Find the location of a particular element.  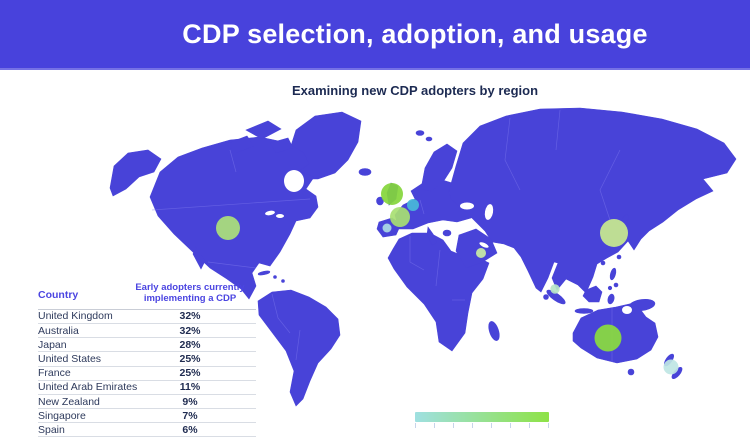

legend-ticks is located at coordinates (482, 425).